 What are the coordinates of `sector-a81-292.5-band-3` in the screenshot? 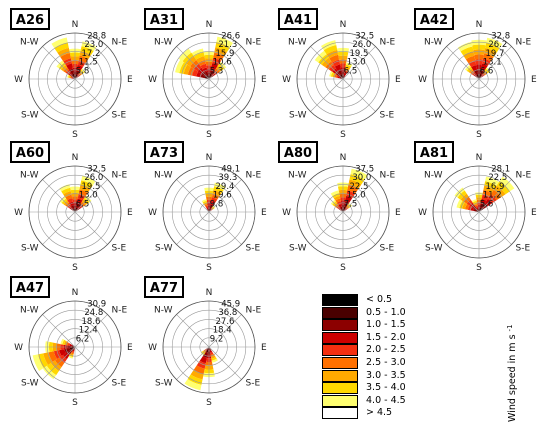 It's located at (469, 208).